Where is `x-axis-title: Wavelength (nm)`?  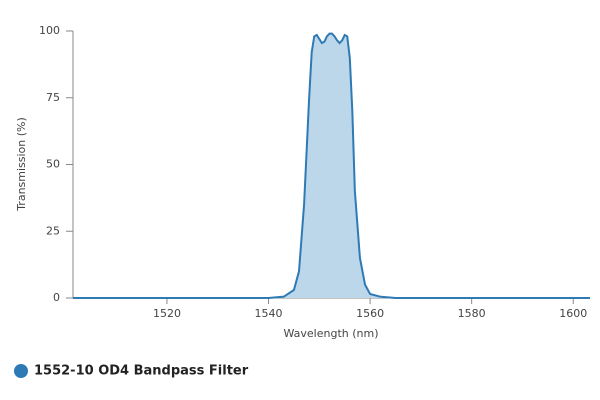
x-axis-title: Wavelength (nm) is located at coordinates (330, 333).